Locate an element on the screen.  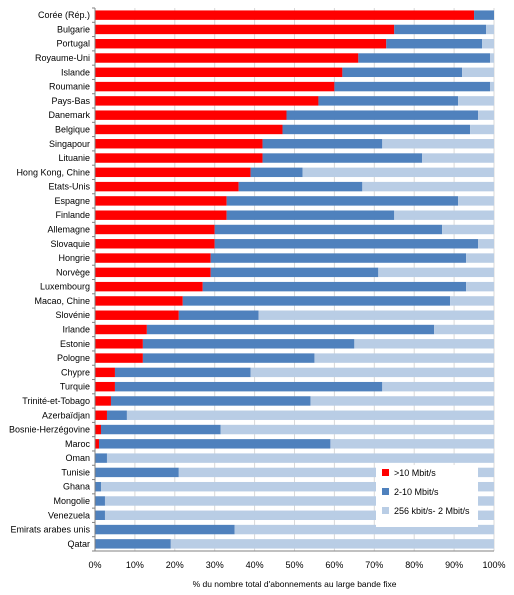
category-label: Royaume-Uni is located at coordinates (62, 58).